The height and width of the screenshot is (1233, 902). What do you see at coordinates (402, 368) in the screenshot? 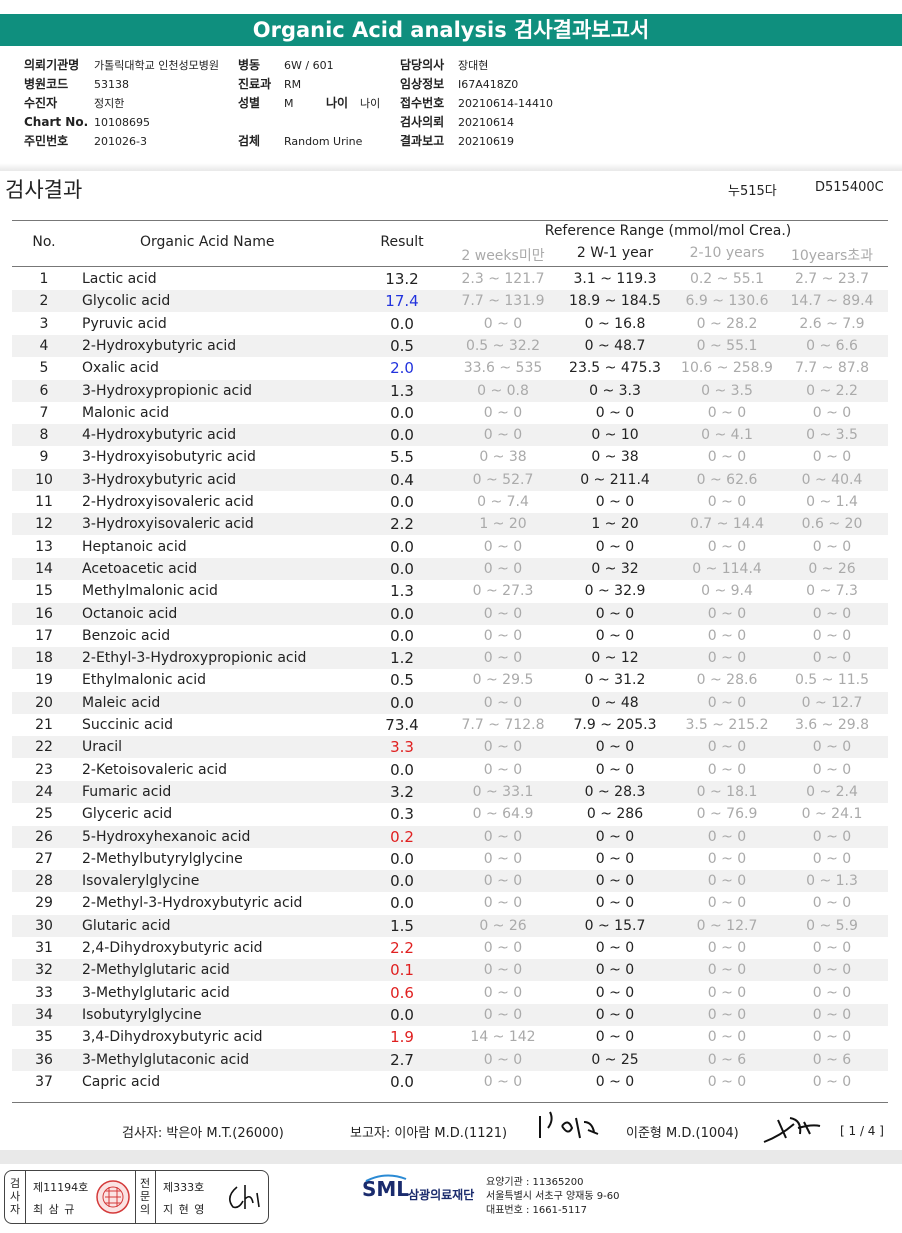
I see `row-result: 2.0` at bounding box center [402, 368].